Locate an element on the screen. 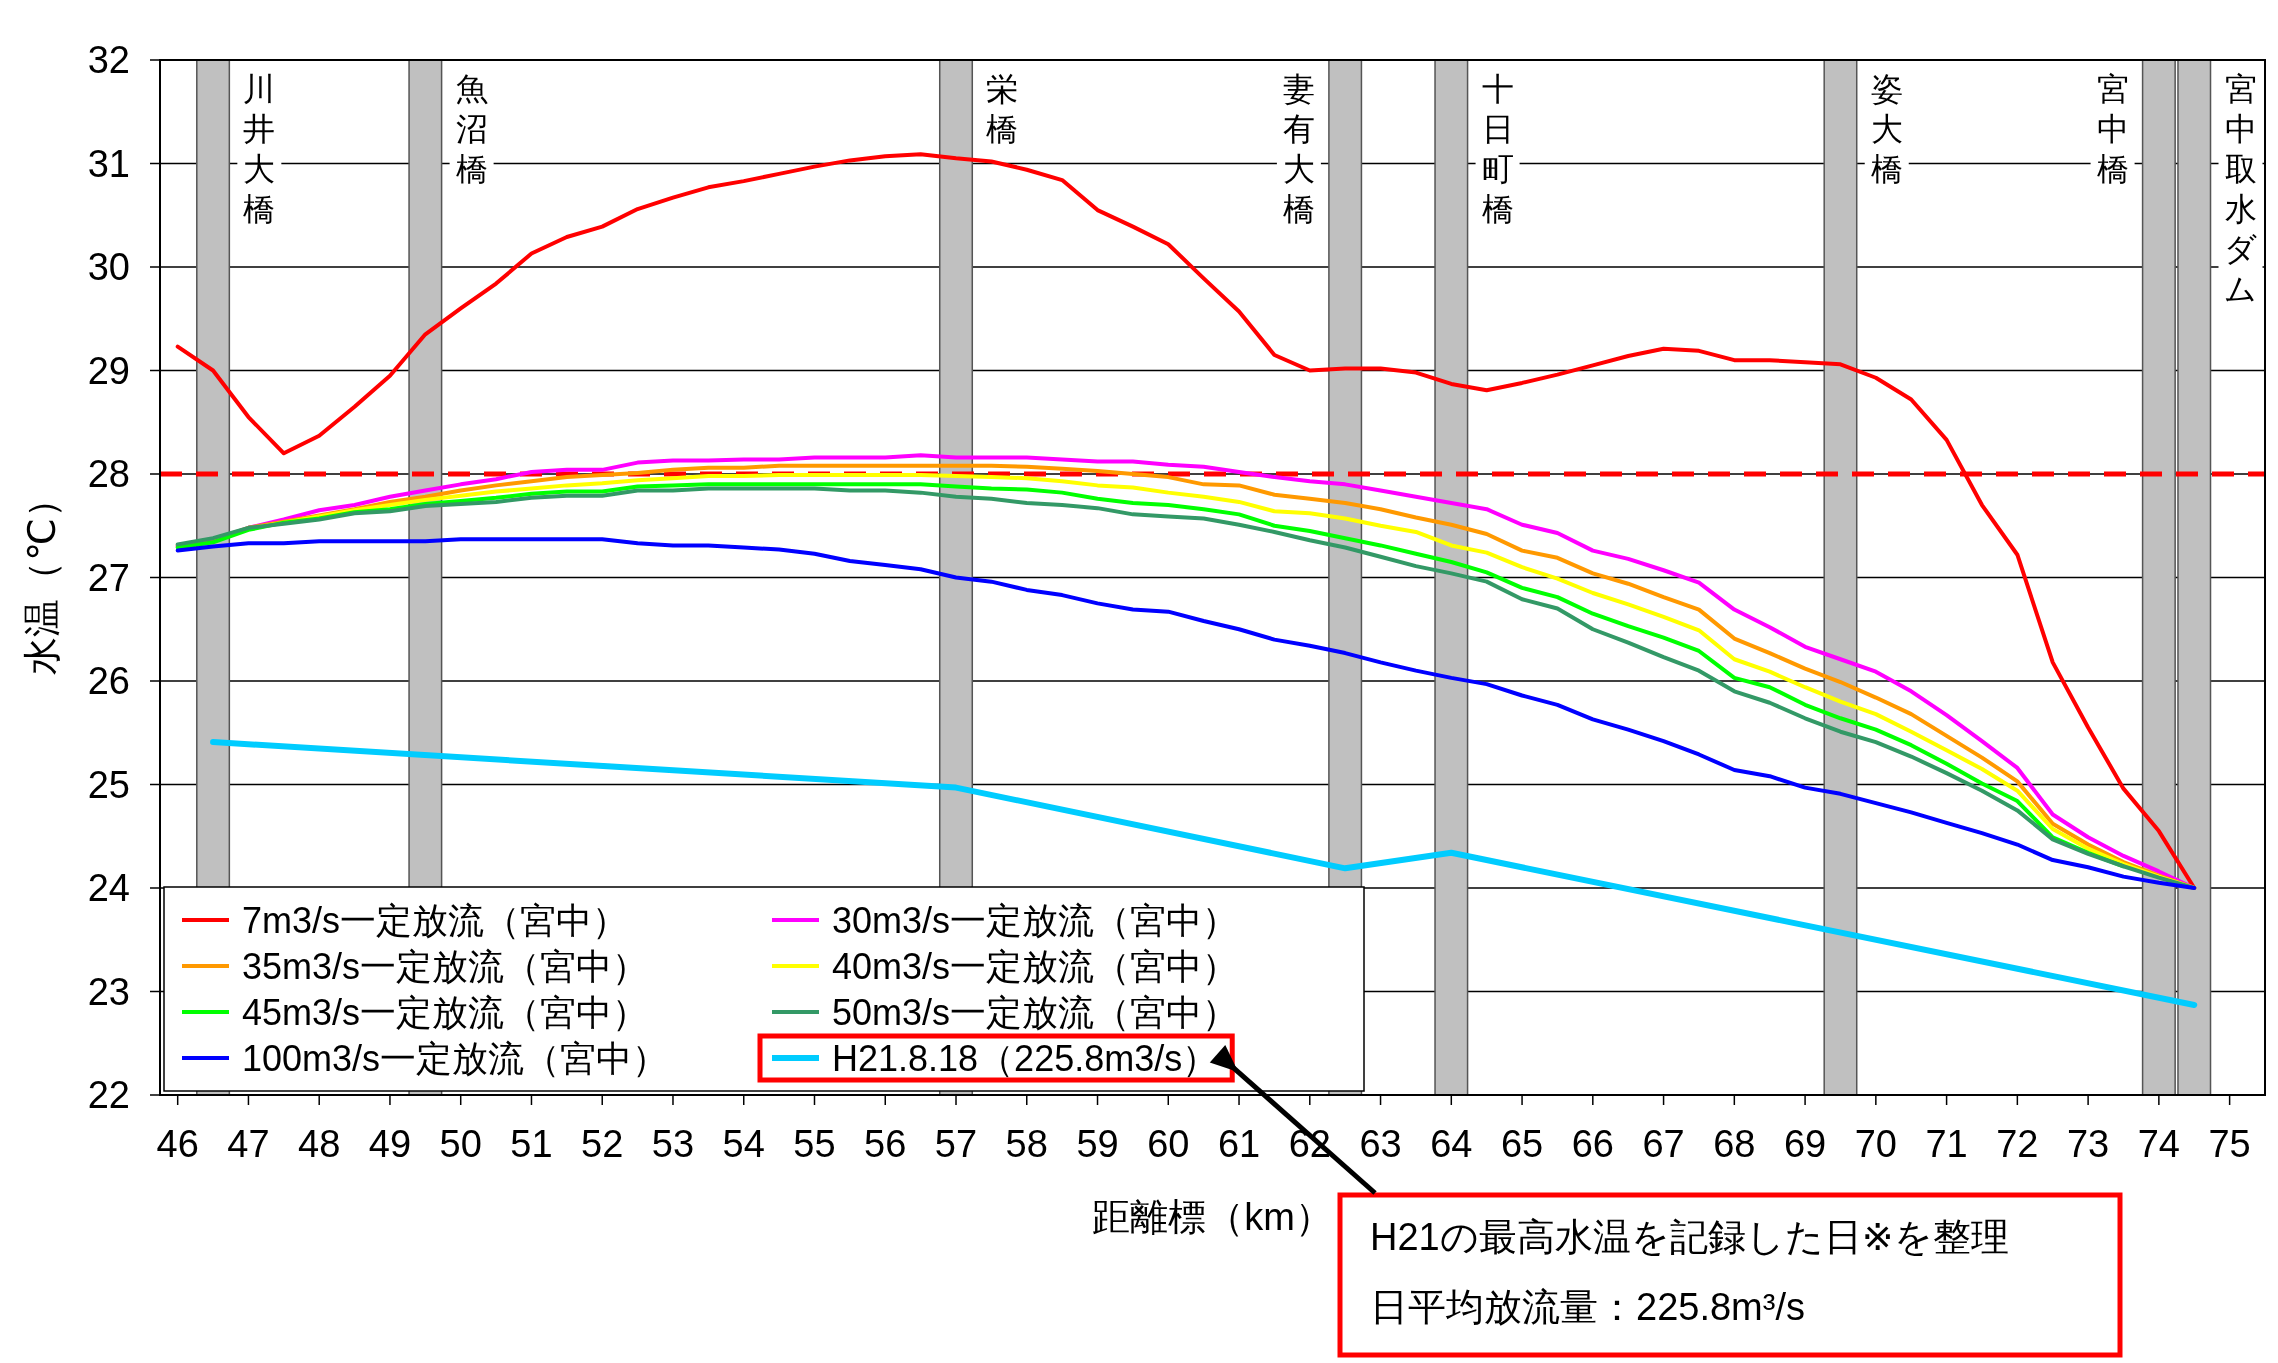 This screenshot has width=2278, height=1363. x-tick-label: 65 is located at coordinates (1522, 1144).